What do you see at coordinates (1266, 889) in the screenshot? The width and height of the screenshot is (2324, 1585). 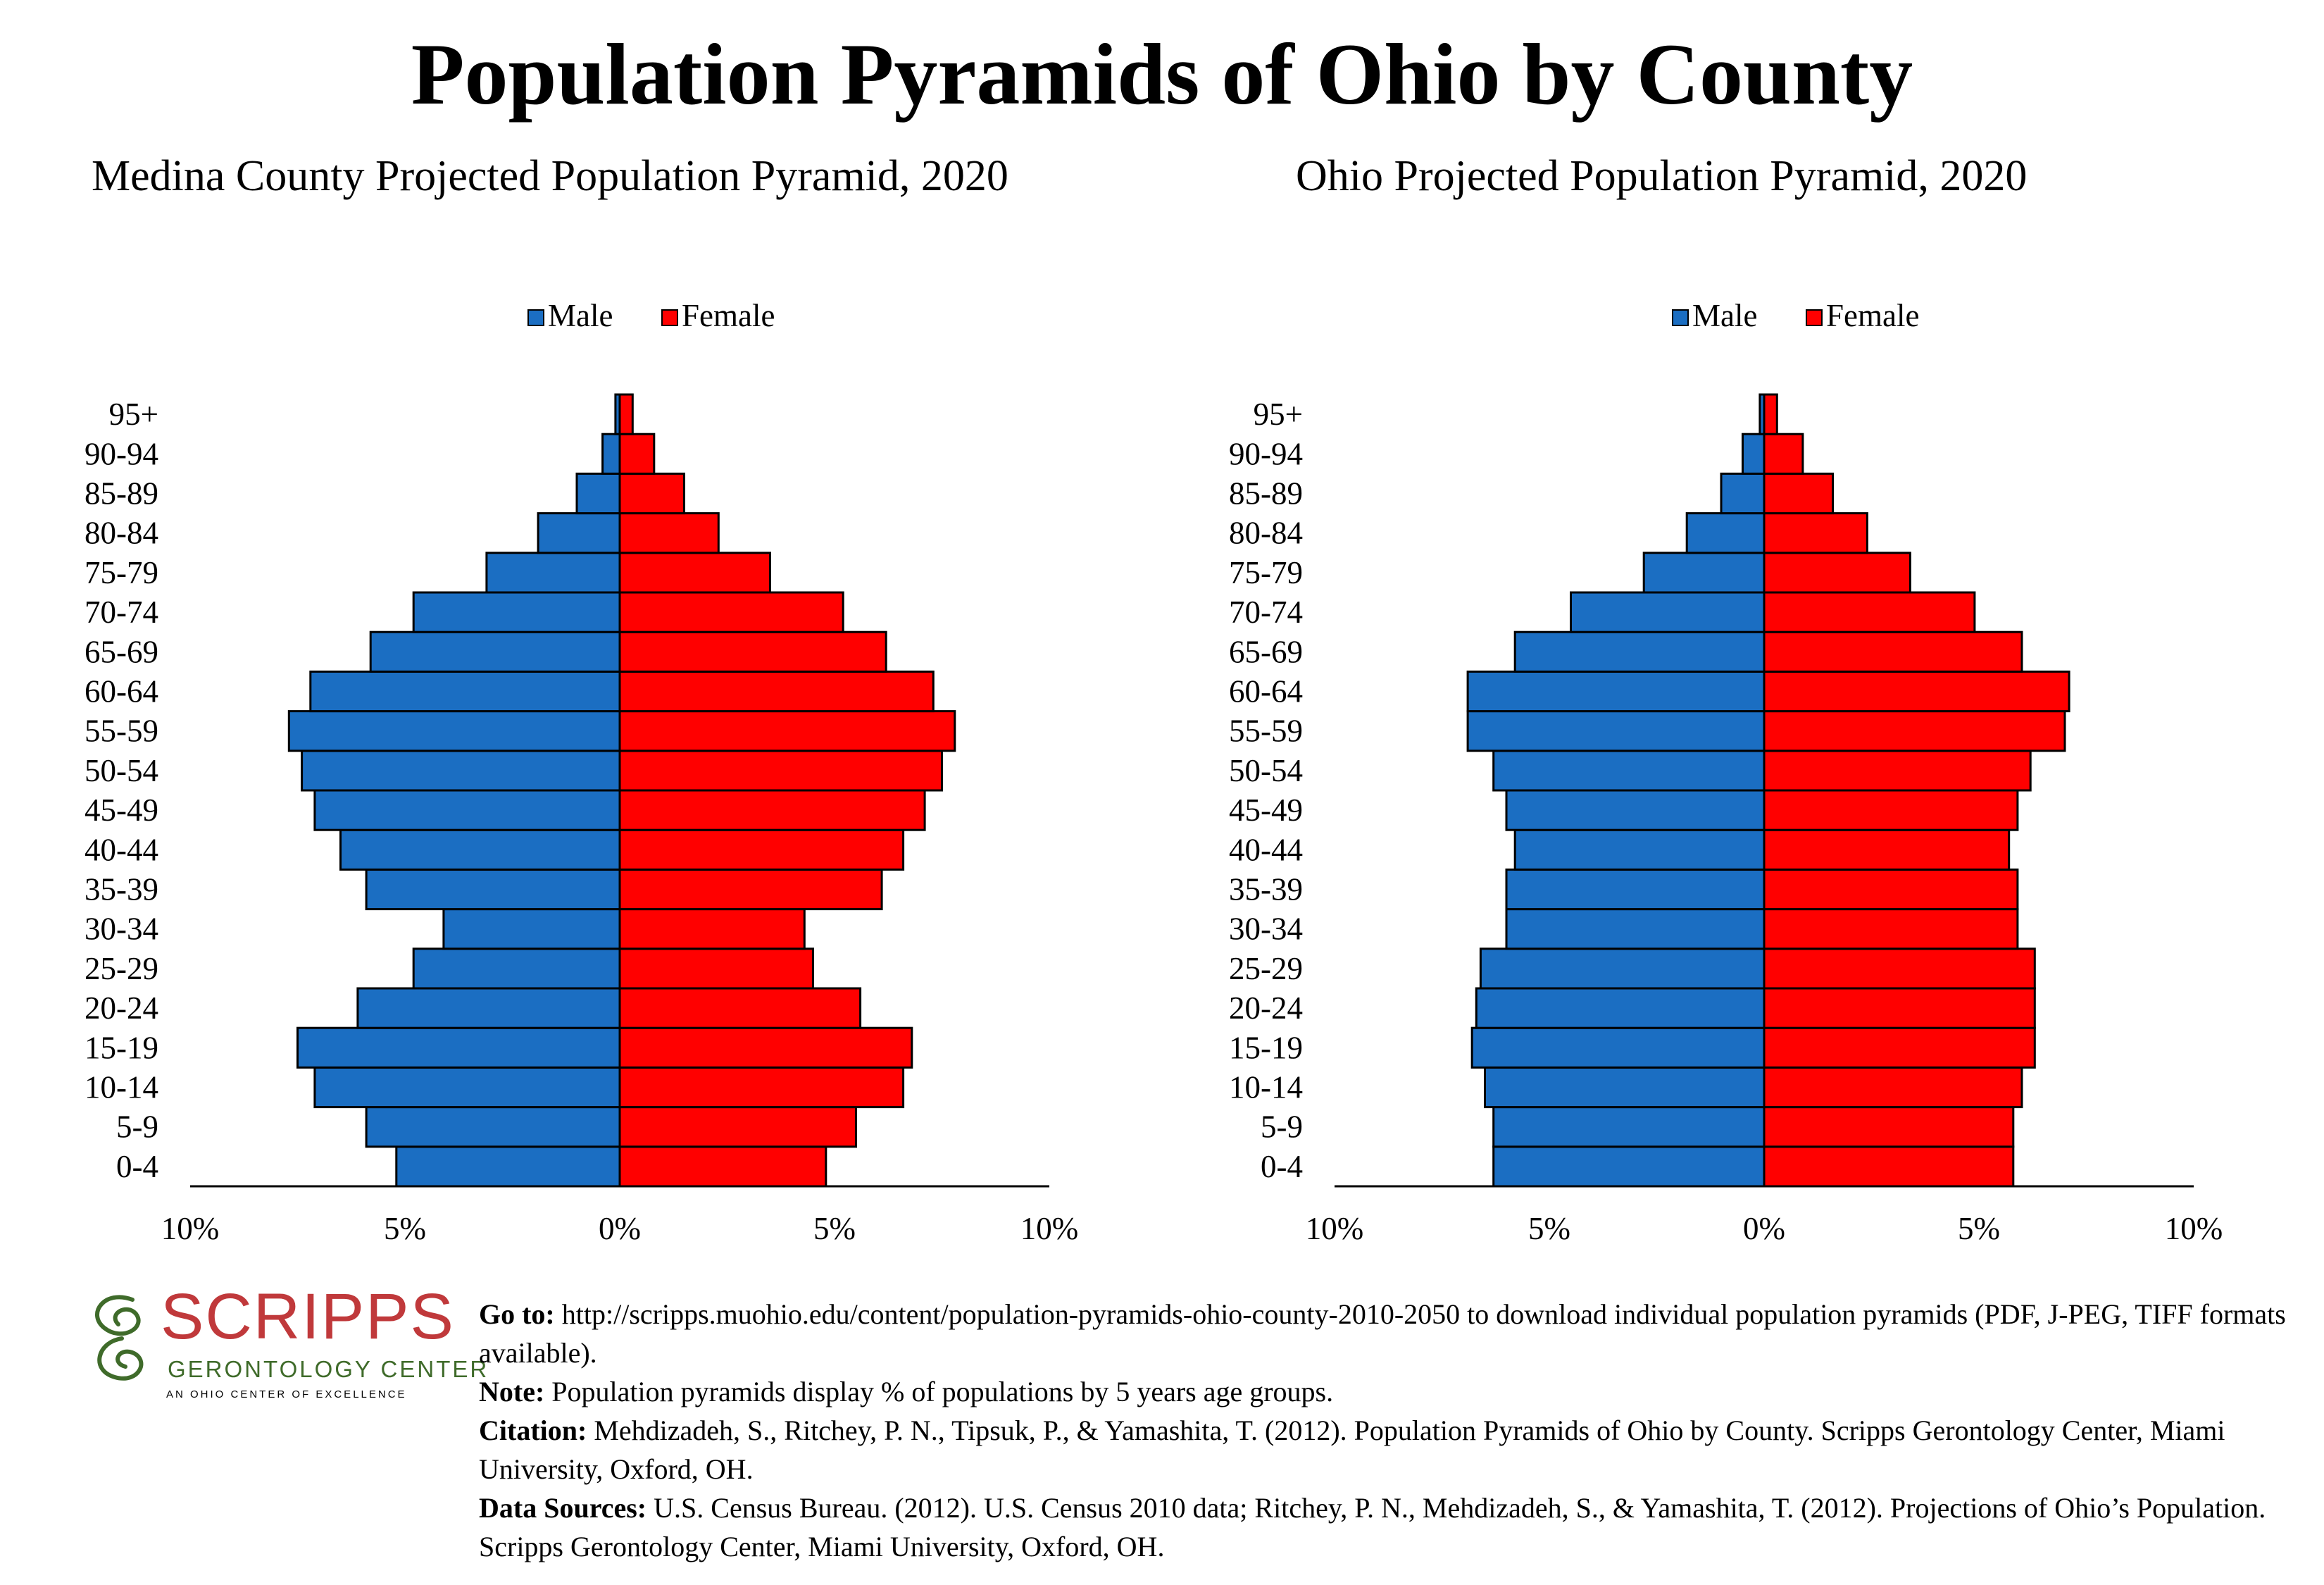 I see `age-label: 35-39` at bounding box center [1266, 889].